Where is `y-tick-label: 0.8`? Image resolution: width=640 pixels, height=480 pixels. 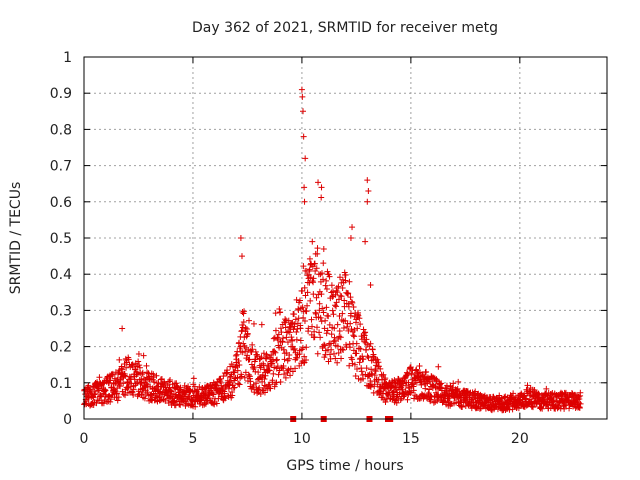
y-tick-label: 0.8 is located at coordinates (61, 130).